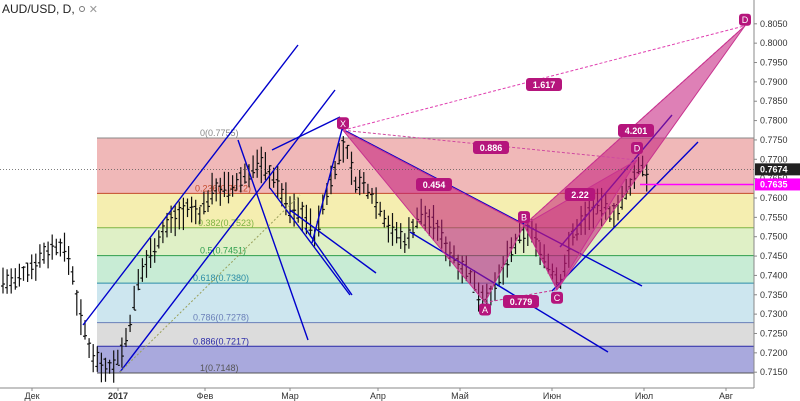 The width and height of the screenshot is (800, 401). What do you see at coordinates (774, 256) in the screenshot?
I see `price-tick-label: 0.7450` at bounding box center [774, 256].